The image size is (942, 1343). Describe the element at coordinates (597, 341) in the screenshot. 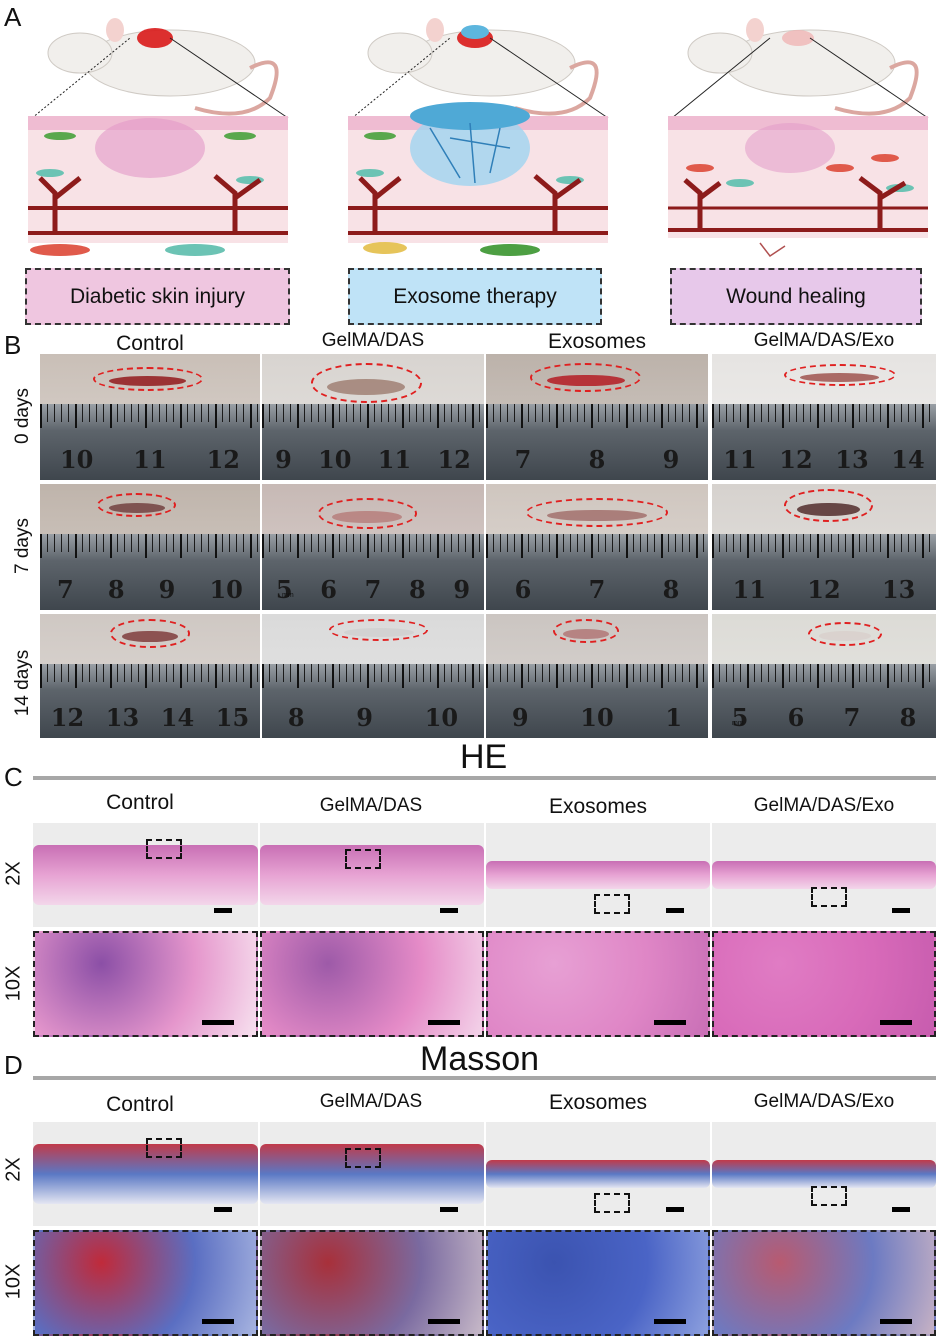

I see `photo-column-title-exosomes: Exosomes` at that location.